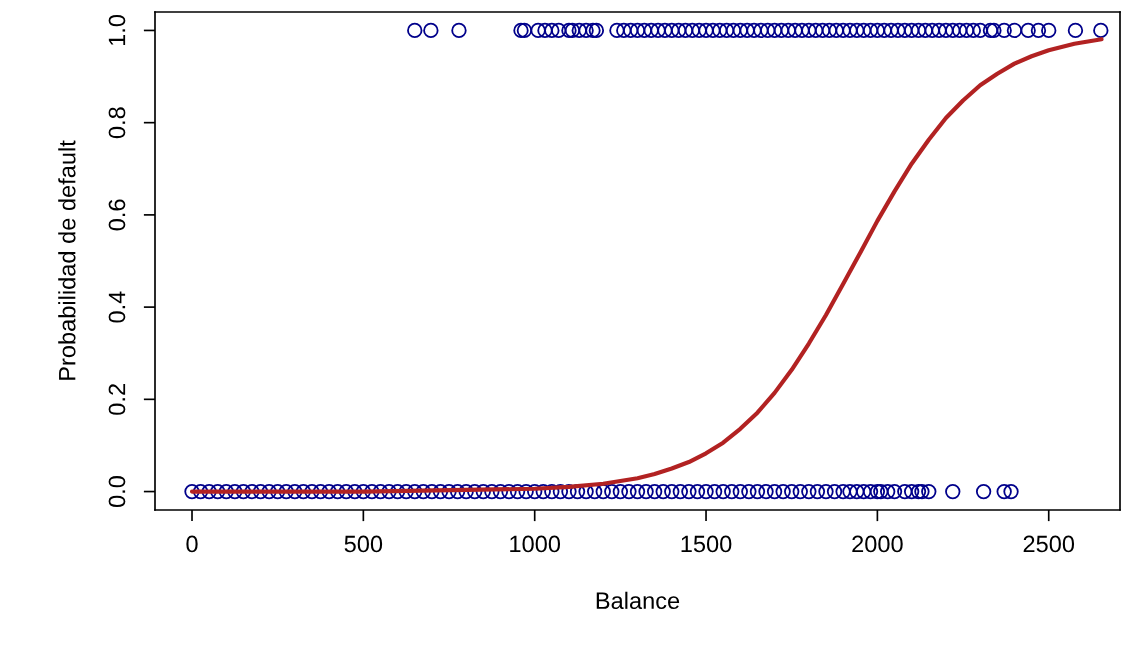  What do you see at coordinates (877, 544) in the screenshot?
I see `x-tick-label: 2000` at bounding box center [877, 544].